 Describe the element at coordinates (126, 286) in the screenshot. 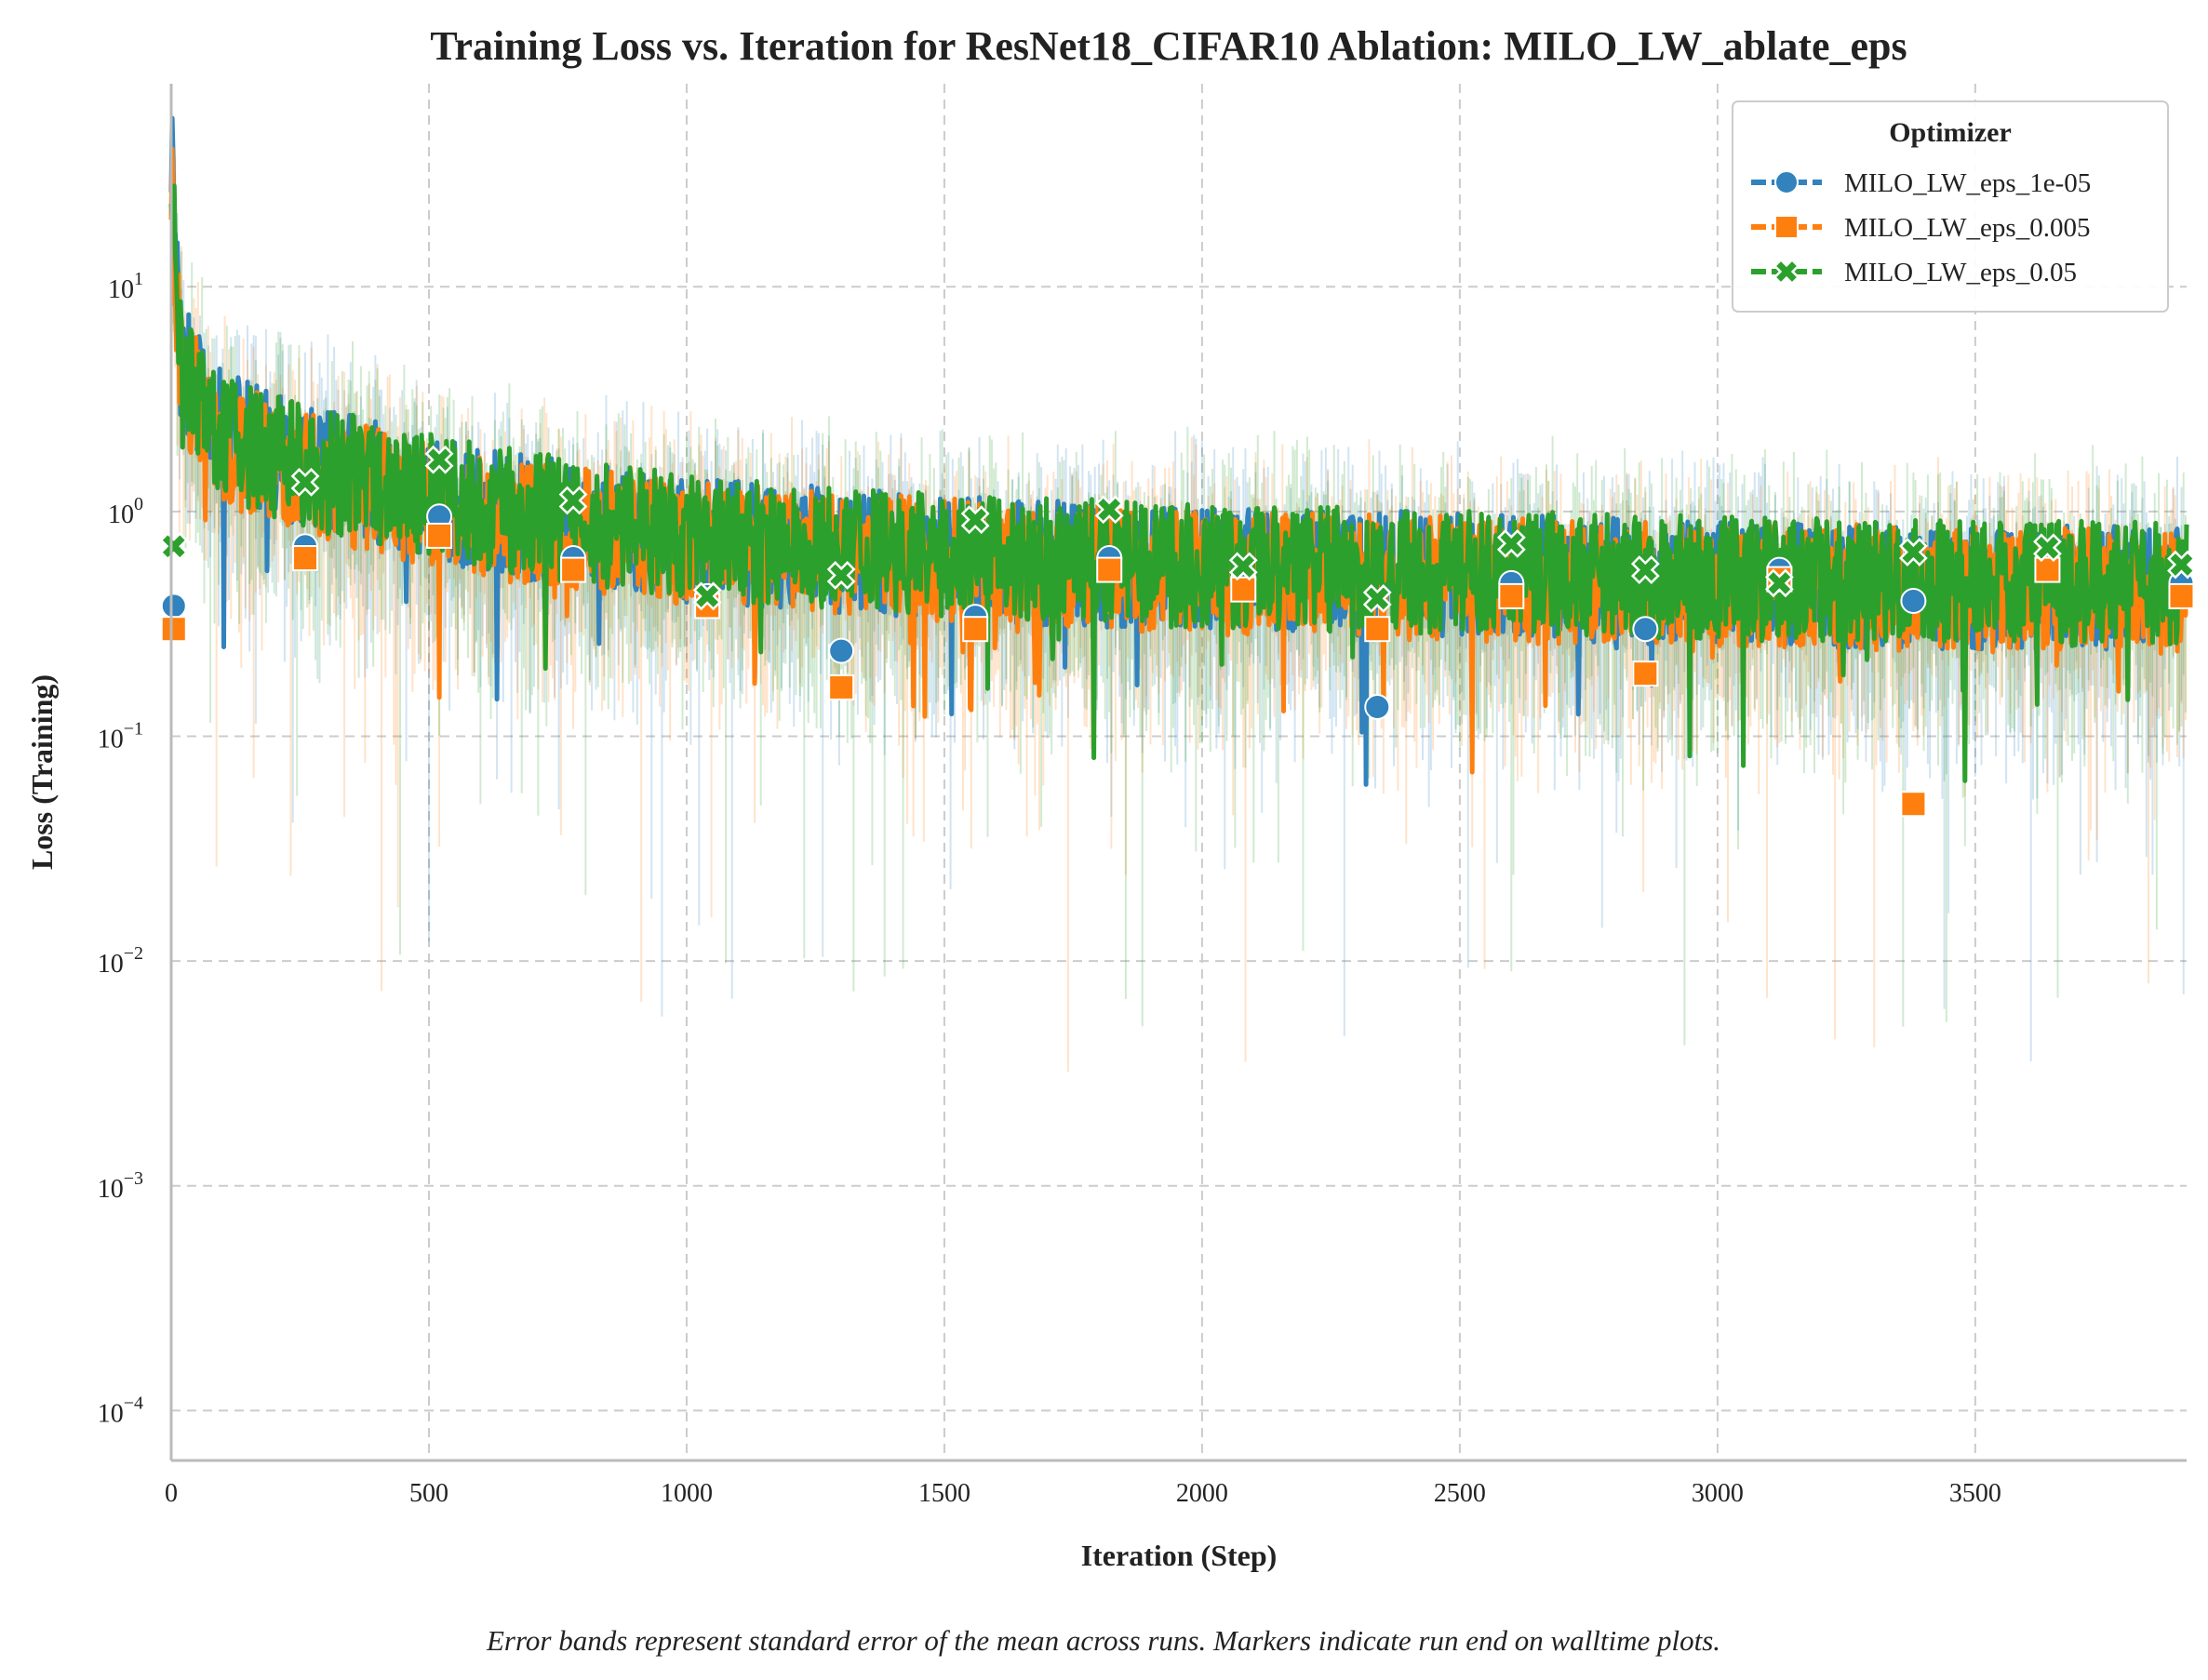

I see `y-tick-label: 10¹` at that location.